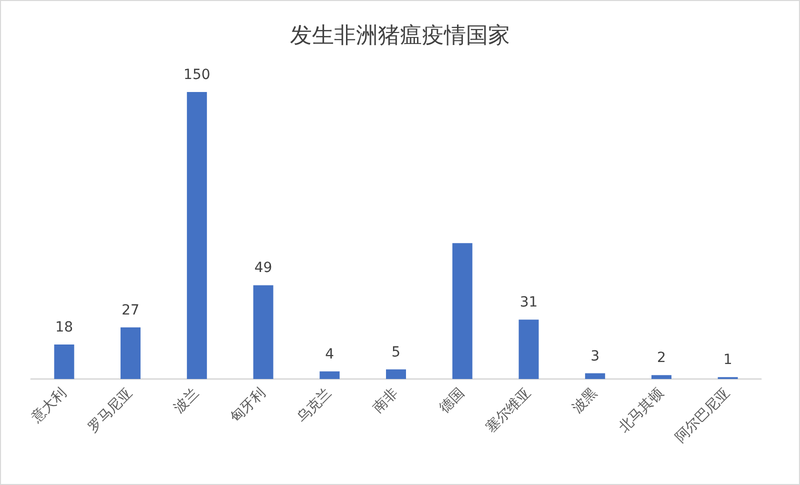 The width and height of the screenshot is (800, 485). What do you see at coordinates (595, 356) in the screenshot?
I see `data-label: 3` at bounding box center [595, 356].